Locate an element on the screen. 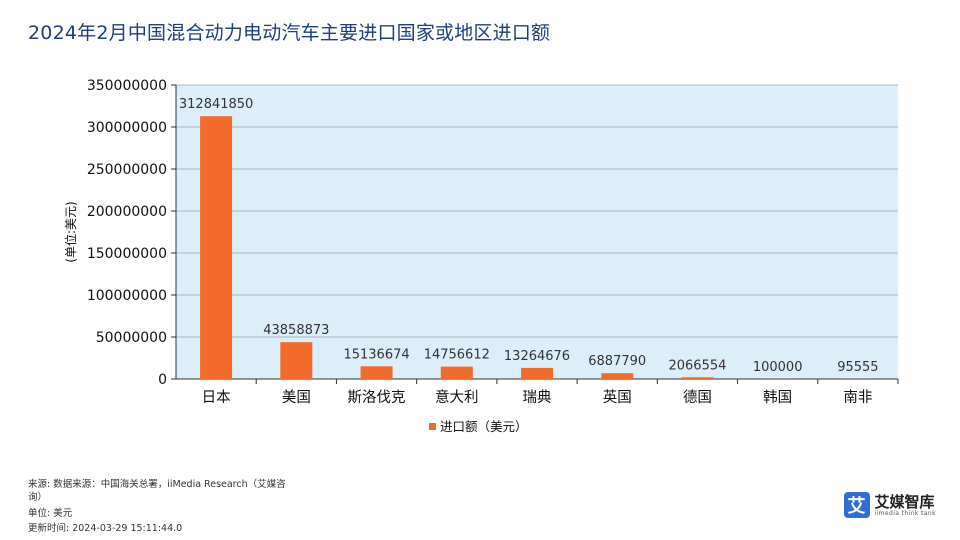 This screenshot has width=960, height=540. data-label: 13264676 is located at coordinates (537, 356).